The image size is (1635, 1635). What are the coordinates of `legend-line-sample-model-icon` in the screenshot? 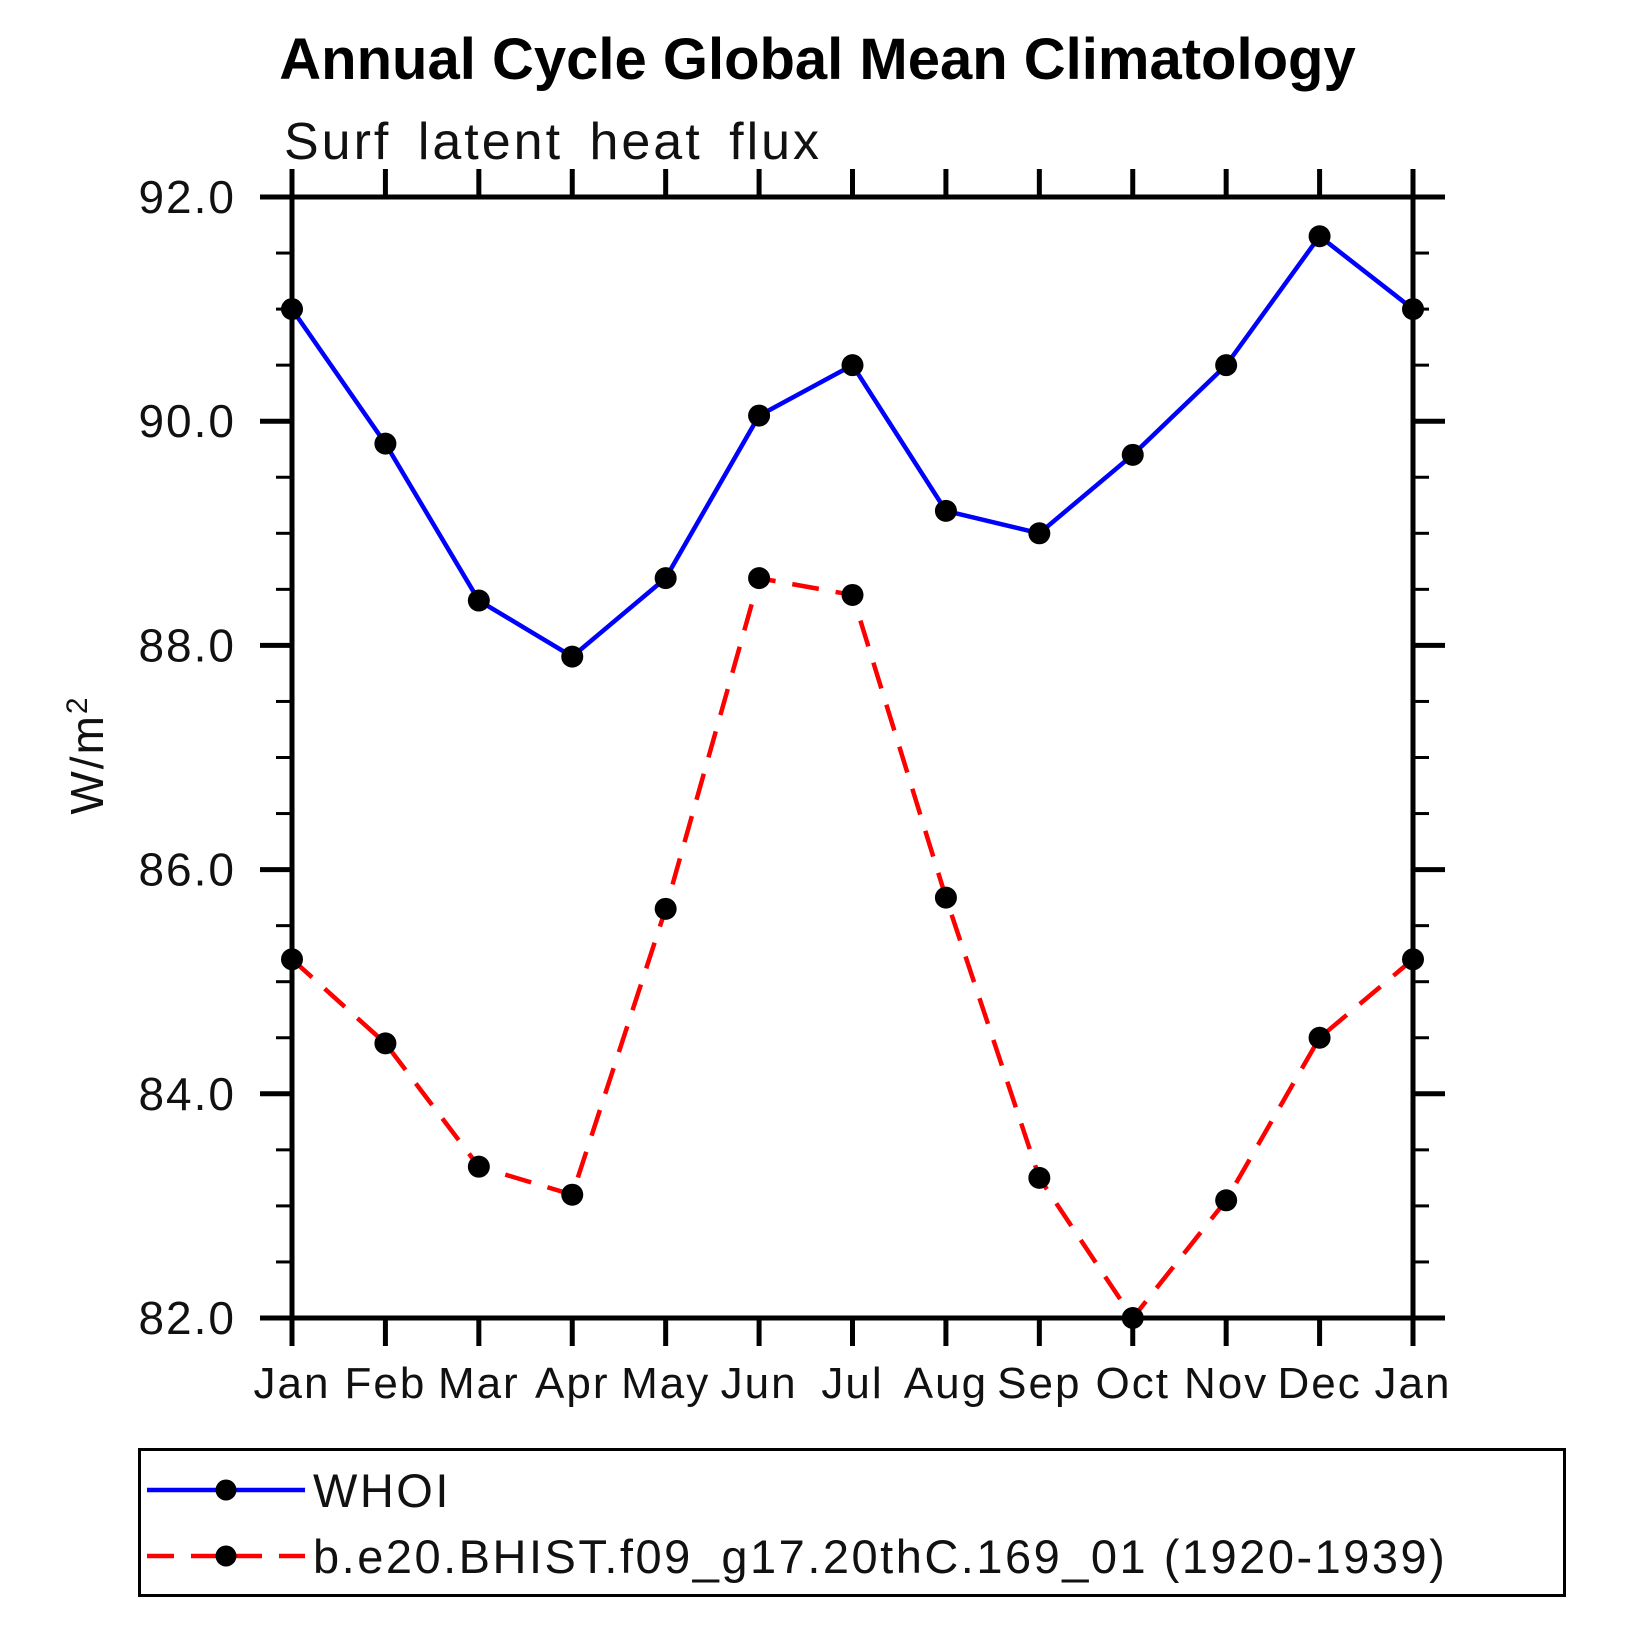 It's located at (226, 1556).